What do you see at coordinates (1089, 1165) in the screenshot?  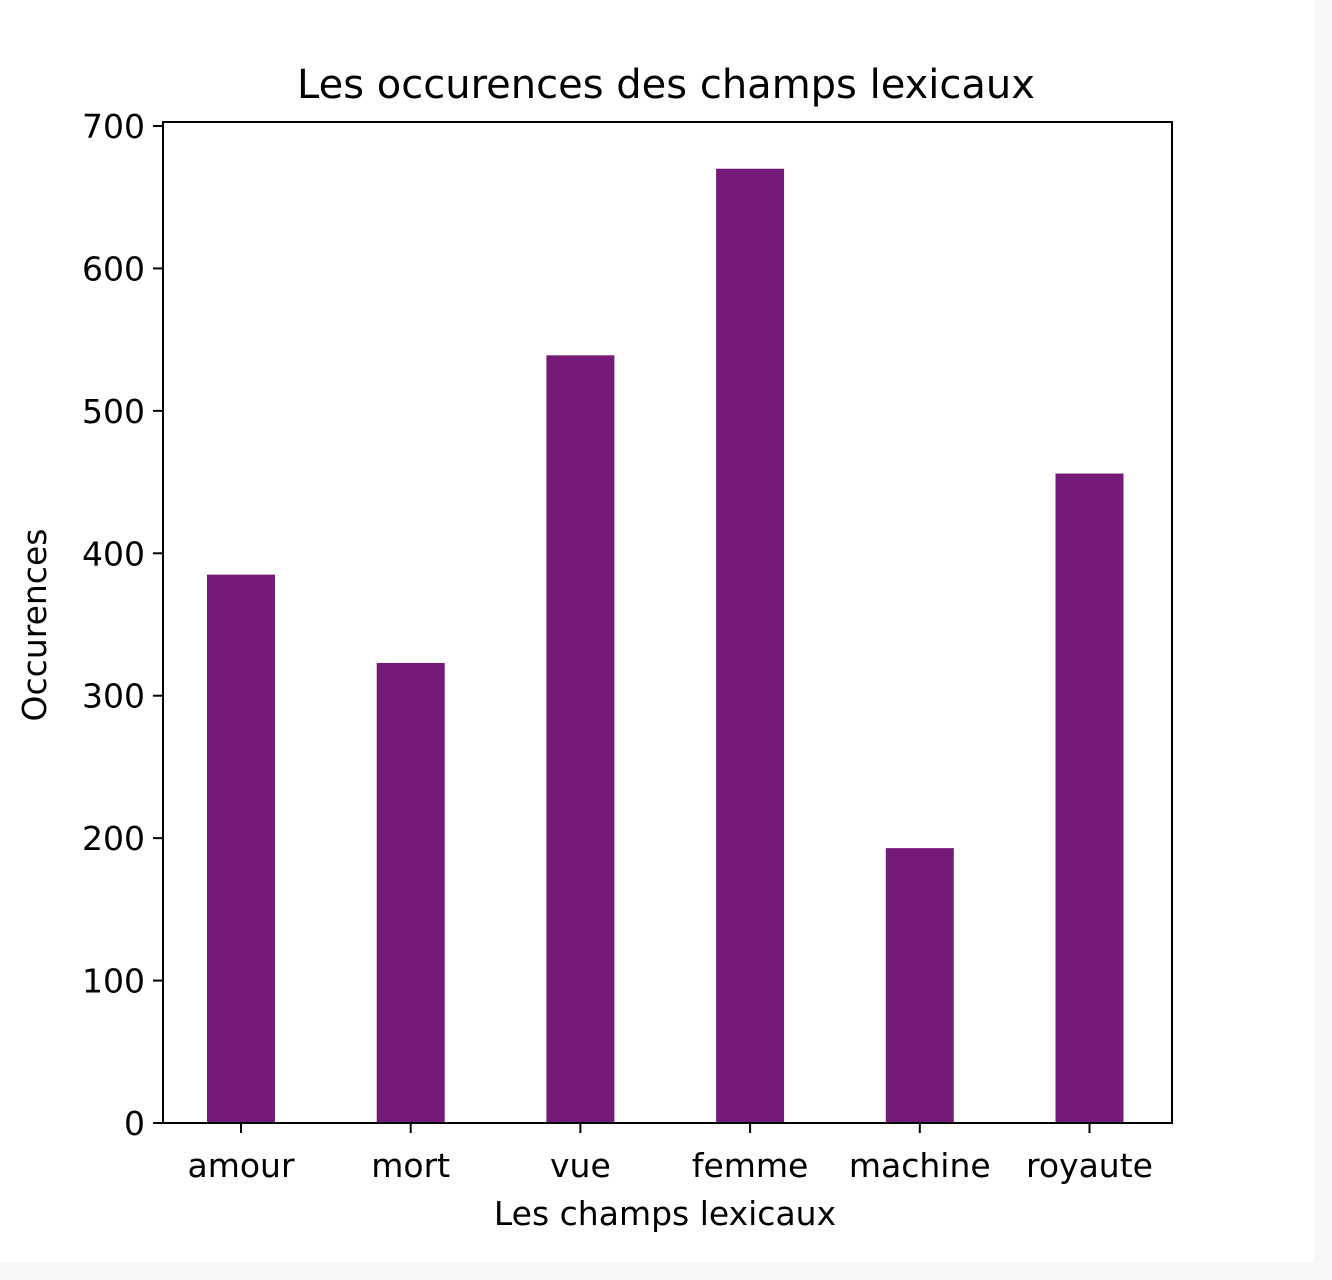 I see `x-tick-label-royaute: royaute` at bounding box center [1089, 1165].